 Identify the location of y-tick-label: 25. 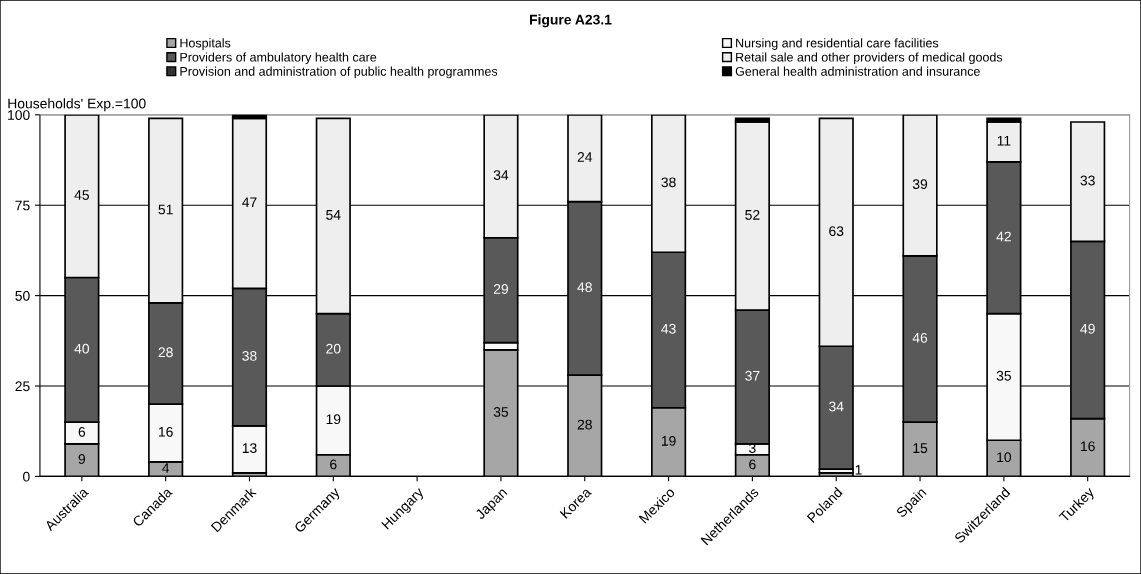
(22, 386).